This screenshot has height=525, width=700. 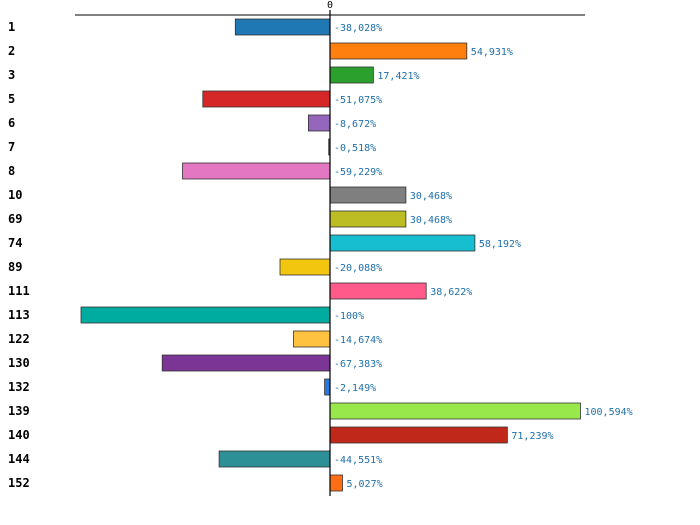 I want to click on value-label-122: -14,674%, so click(x=358, y=340).